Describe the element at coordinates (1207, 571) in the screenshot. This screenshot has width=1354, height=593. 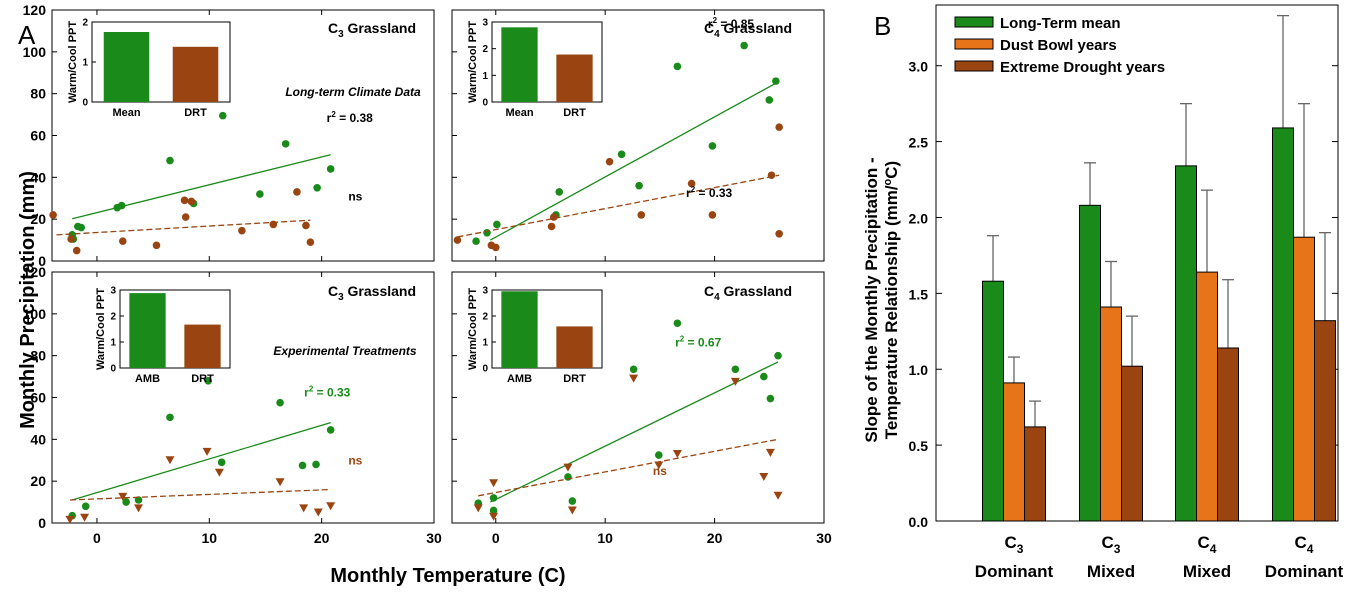
I see `category-label-line2: Mixed` at that location.